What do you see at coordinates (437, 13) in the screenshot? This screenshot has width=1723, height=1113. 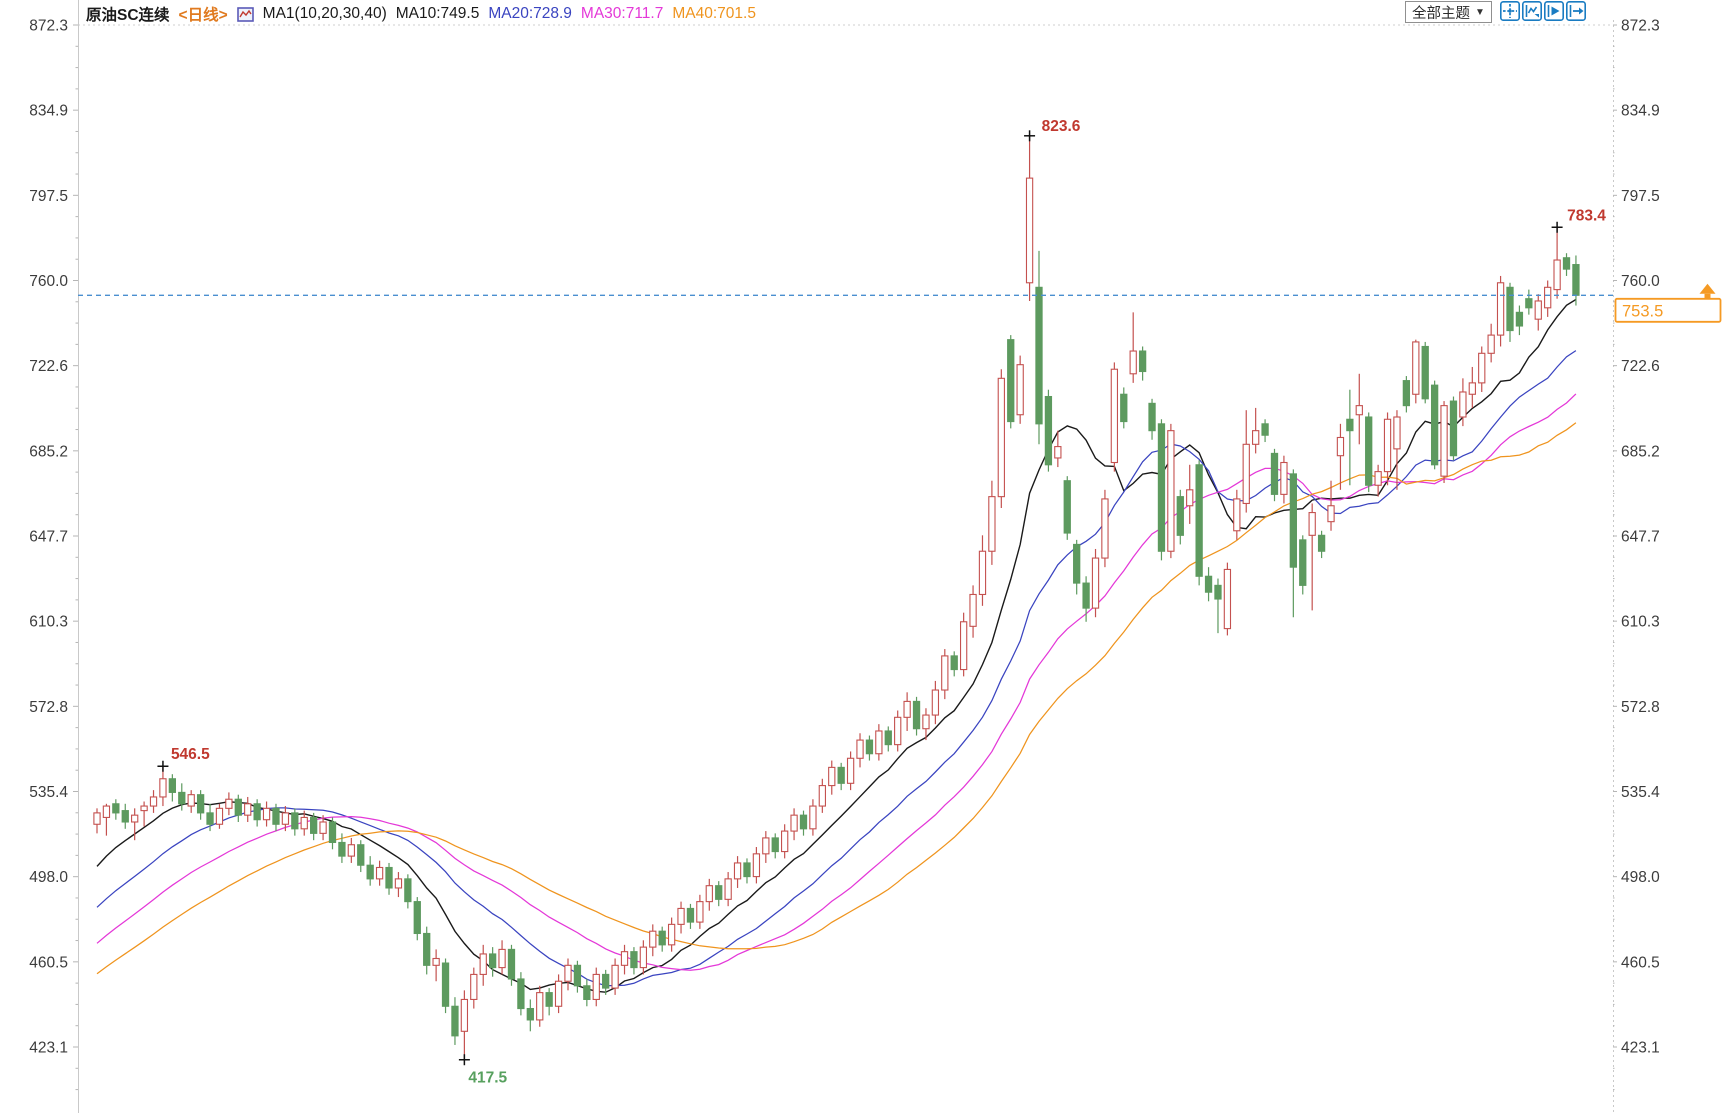 I see `ma-value: MA10:749.5` at bounding box center [437, 13].